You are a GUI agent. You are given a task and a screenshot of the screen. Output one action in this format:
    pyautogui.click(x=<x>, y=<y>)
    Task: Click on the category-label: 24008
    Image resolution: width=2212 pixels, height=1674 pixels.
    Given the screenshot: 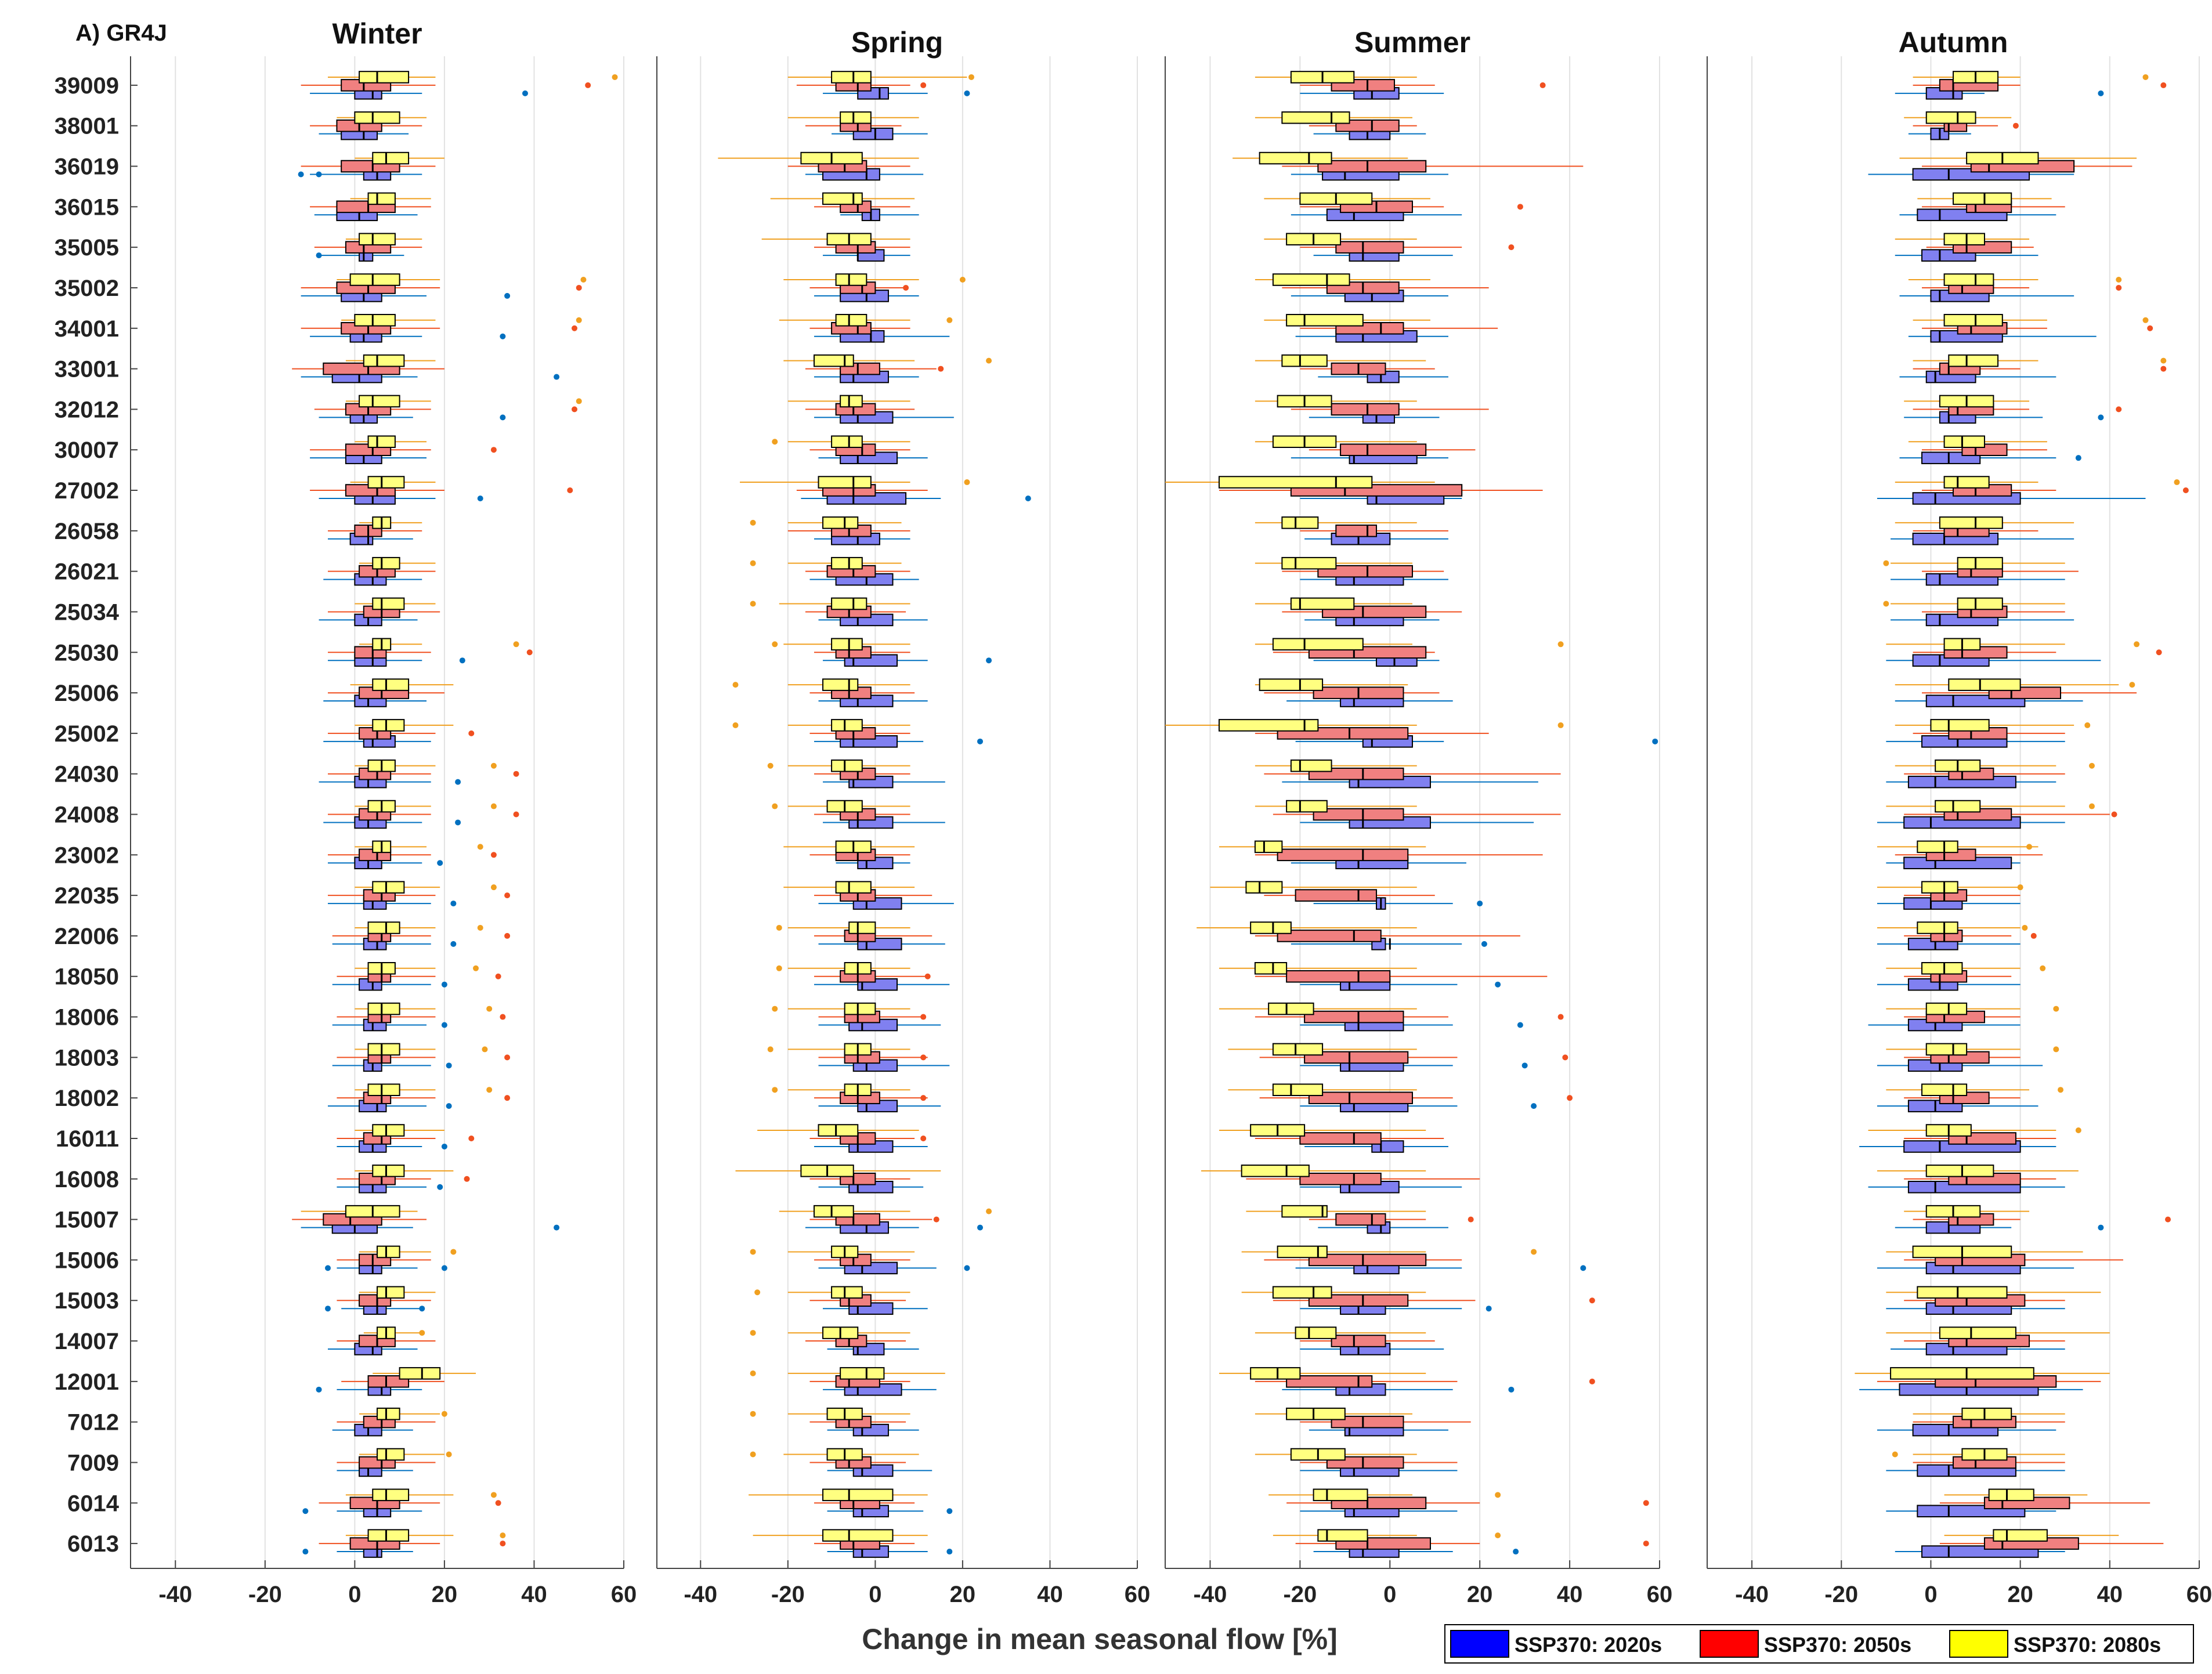 What is the action you would take?
    pyautogui.click(x=87, y=815)
    